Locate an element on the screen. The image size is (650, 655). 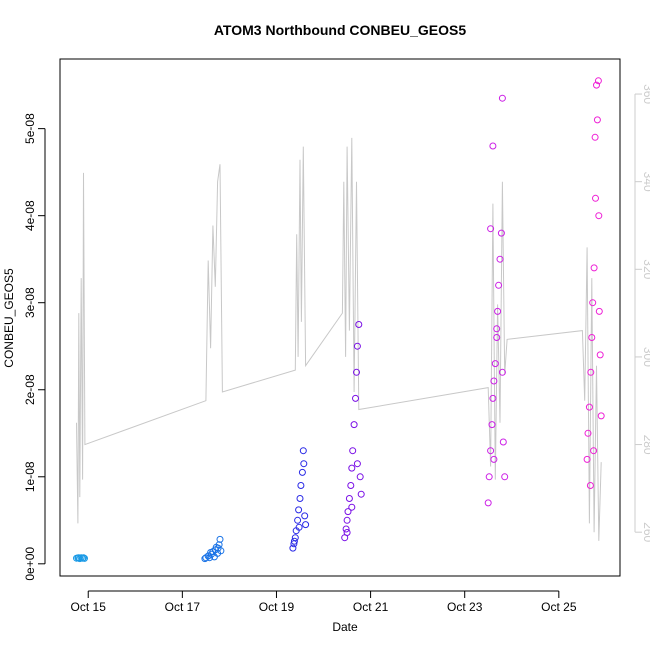
y-tick-label: 5e-08 is located at coordinates (30, 128).